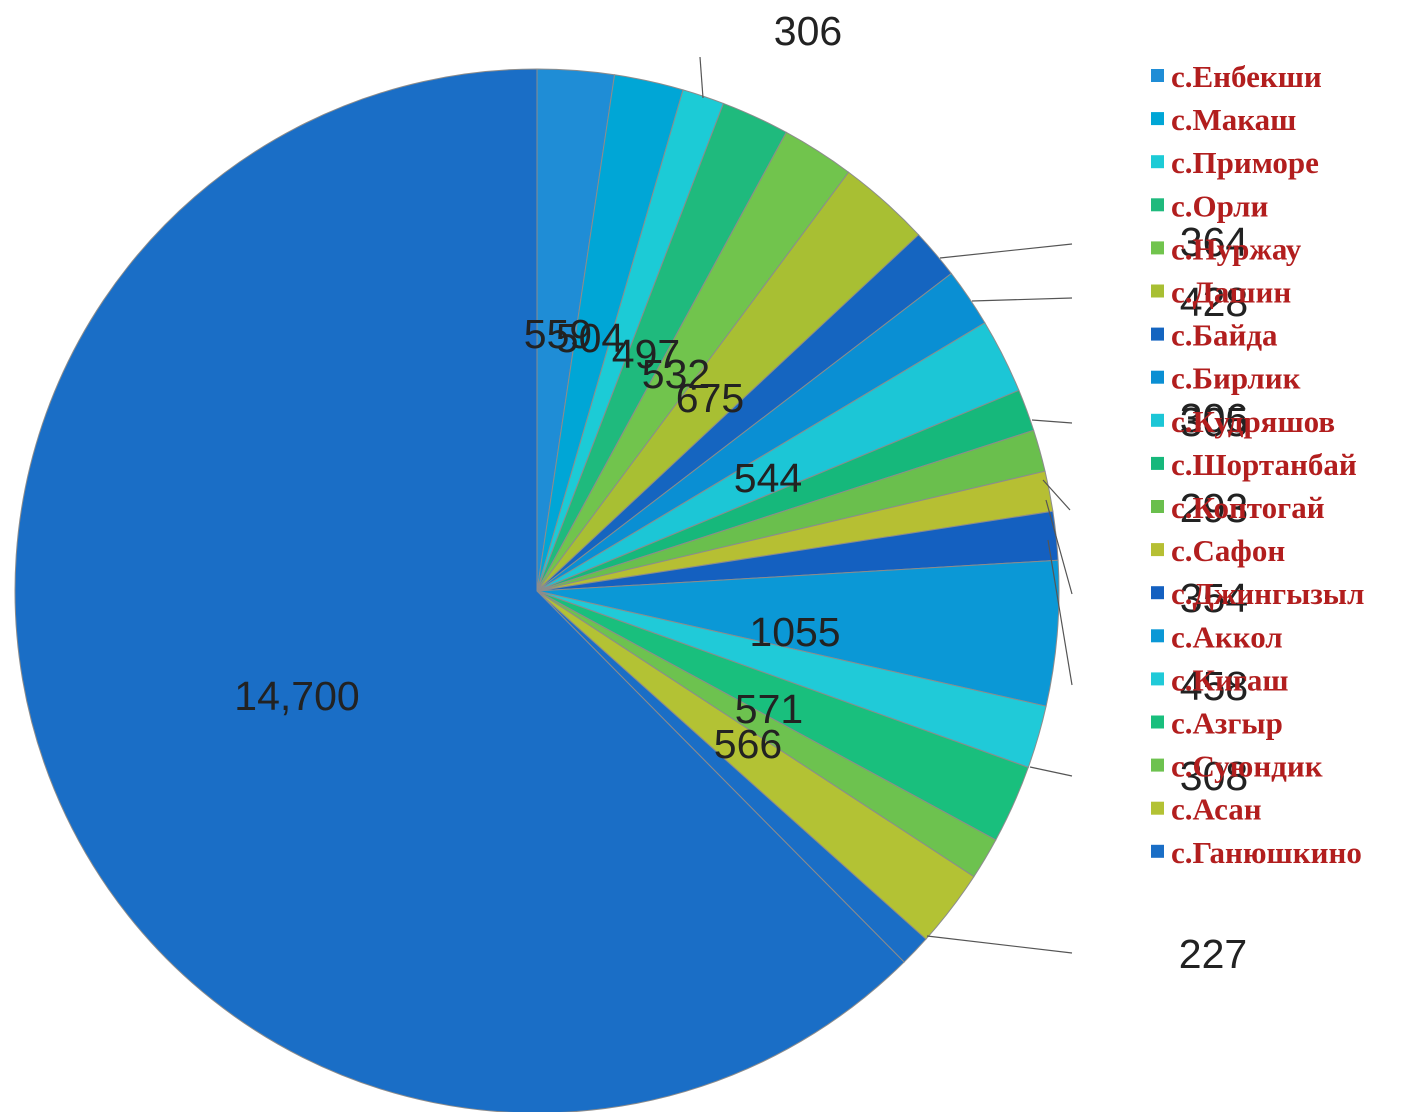 The height and width of the screenshot is (1112, 1409). I want to click on legend-label: с.Орли, so click(1219, 205).